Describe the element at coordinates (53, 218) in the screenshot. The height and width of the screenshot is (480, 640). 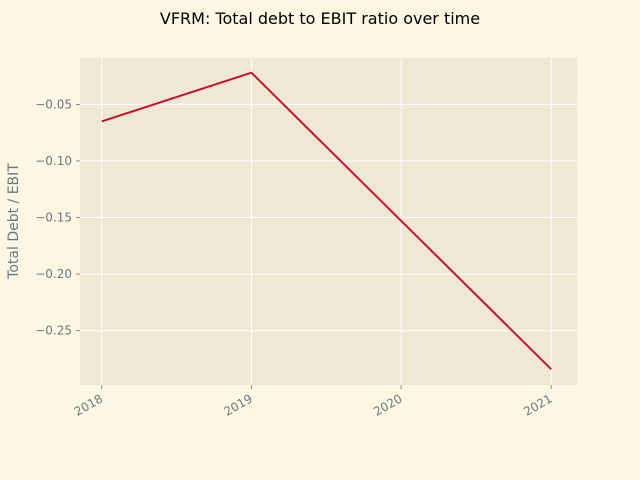
I see `y-tick-label: −0.15` at that location.